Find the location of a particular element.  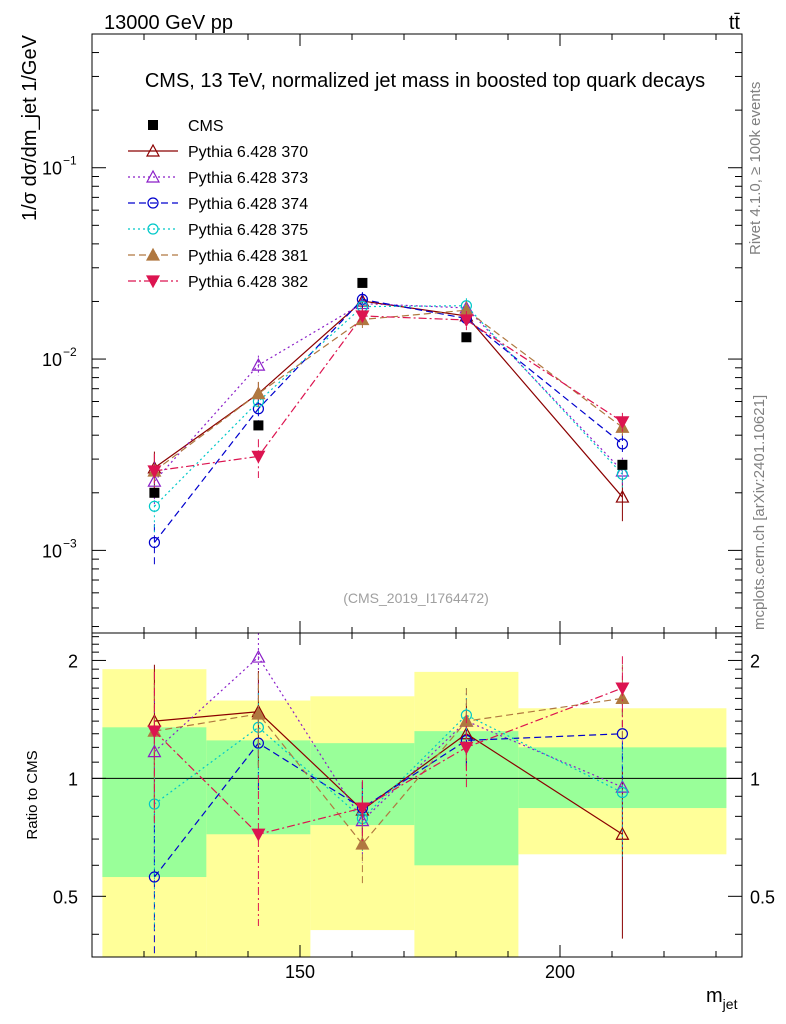

legend-entry-5: Pythia 6.428 381 is located at coordinates (218, 256).